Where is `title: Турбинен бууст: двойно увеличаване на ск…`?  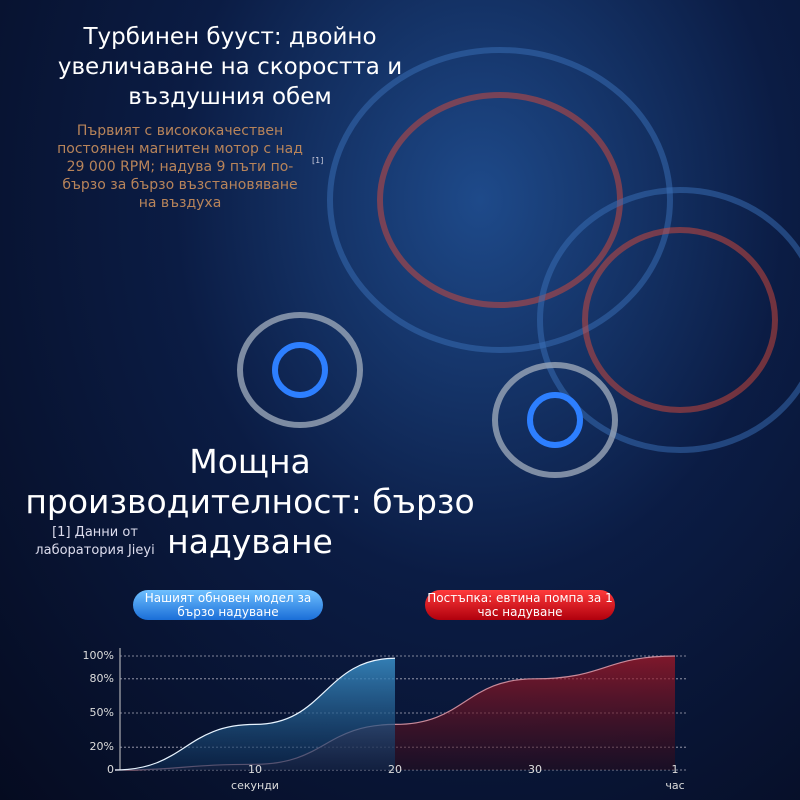
title: Турбинен бууст: двойно увеличаване на ск… is located at coordinates (230, 67).